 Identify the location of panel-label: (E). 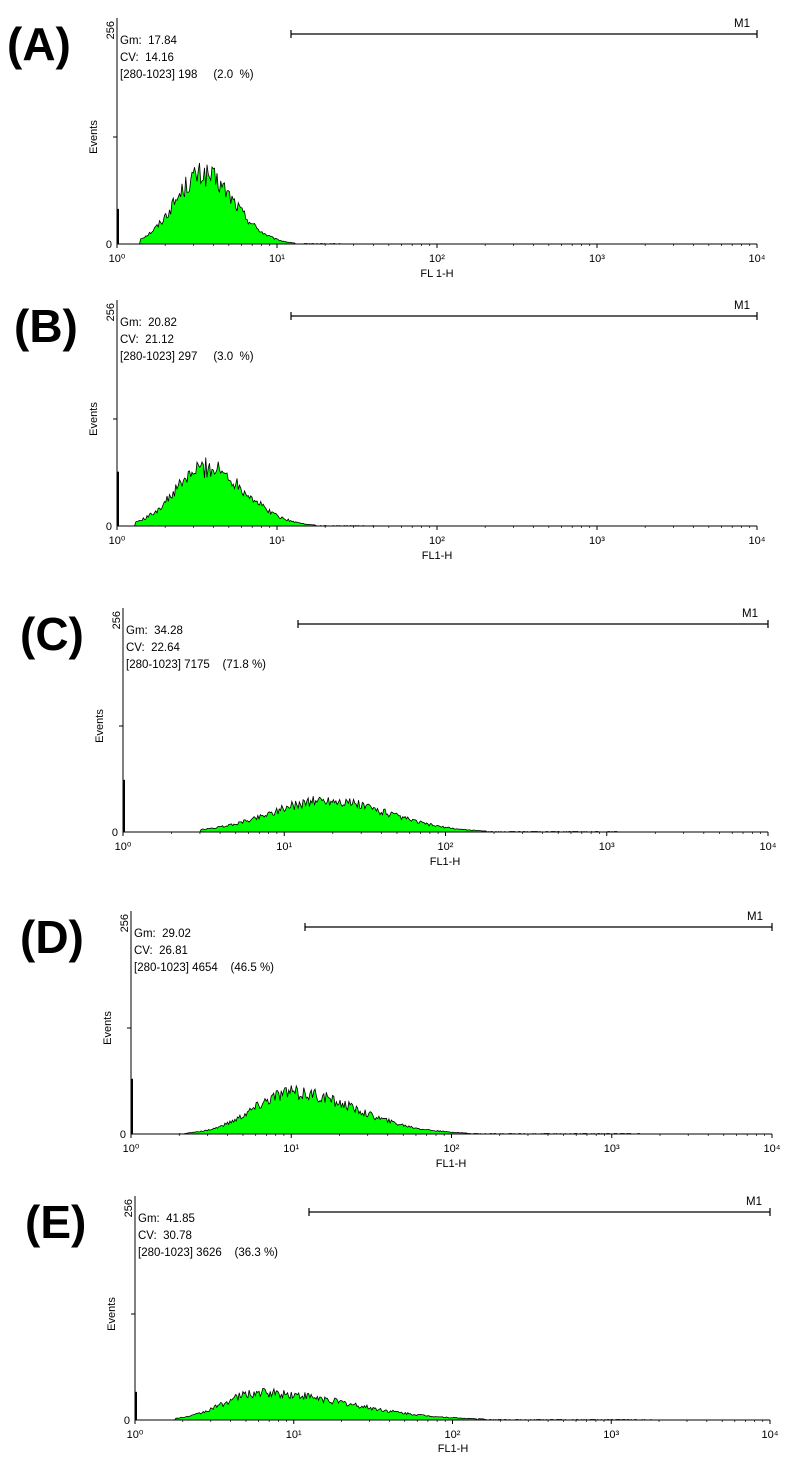
(55, 1222).